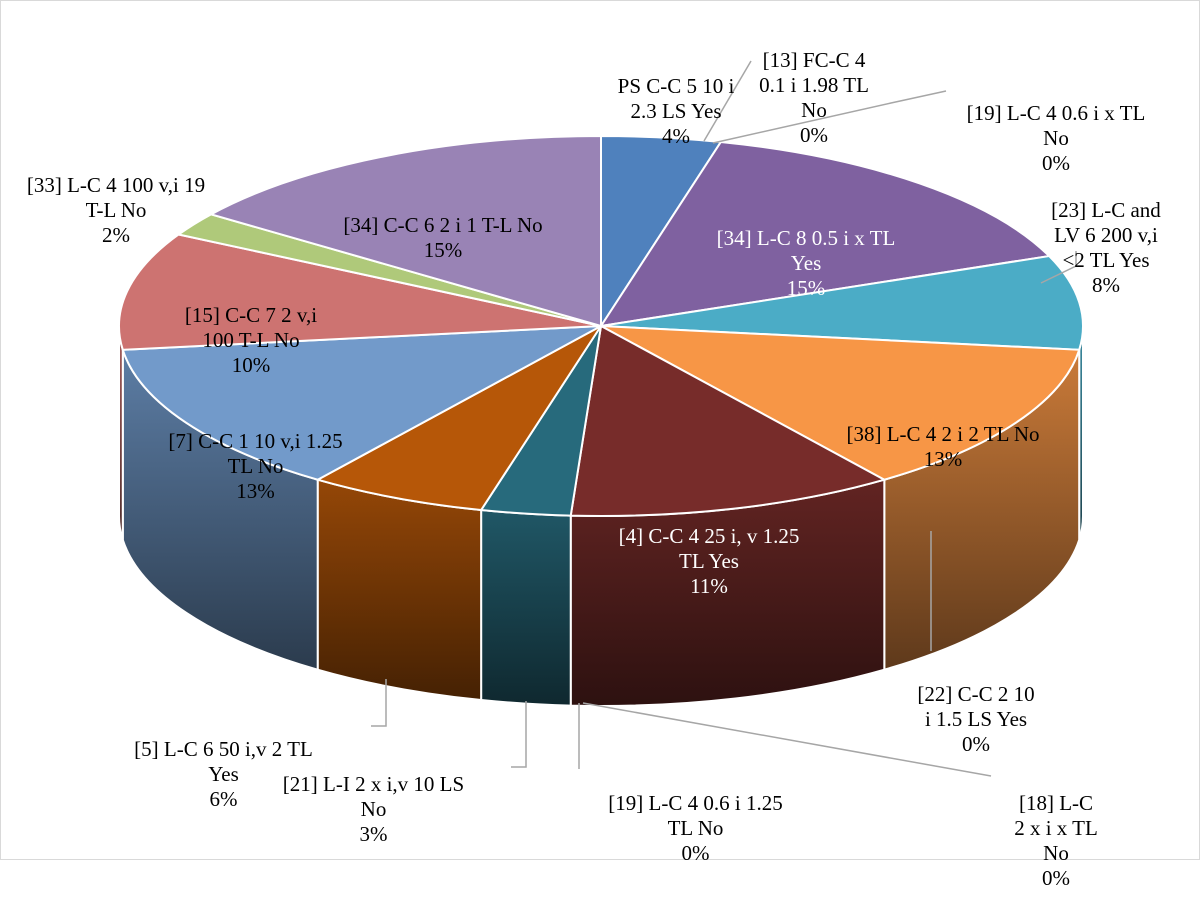  I want to click on slice-label-7: [4] C-C 4 25 i, v 1.25 TL Yes 11%, so click(709, 561).